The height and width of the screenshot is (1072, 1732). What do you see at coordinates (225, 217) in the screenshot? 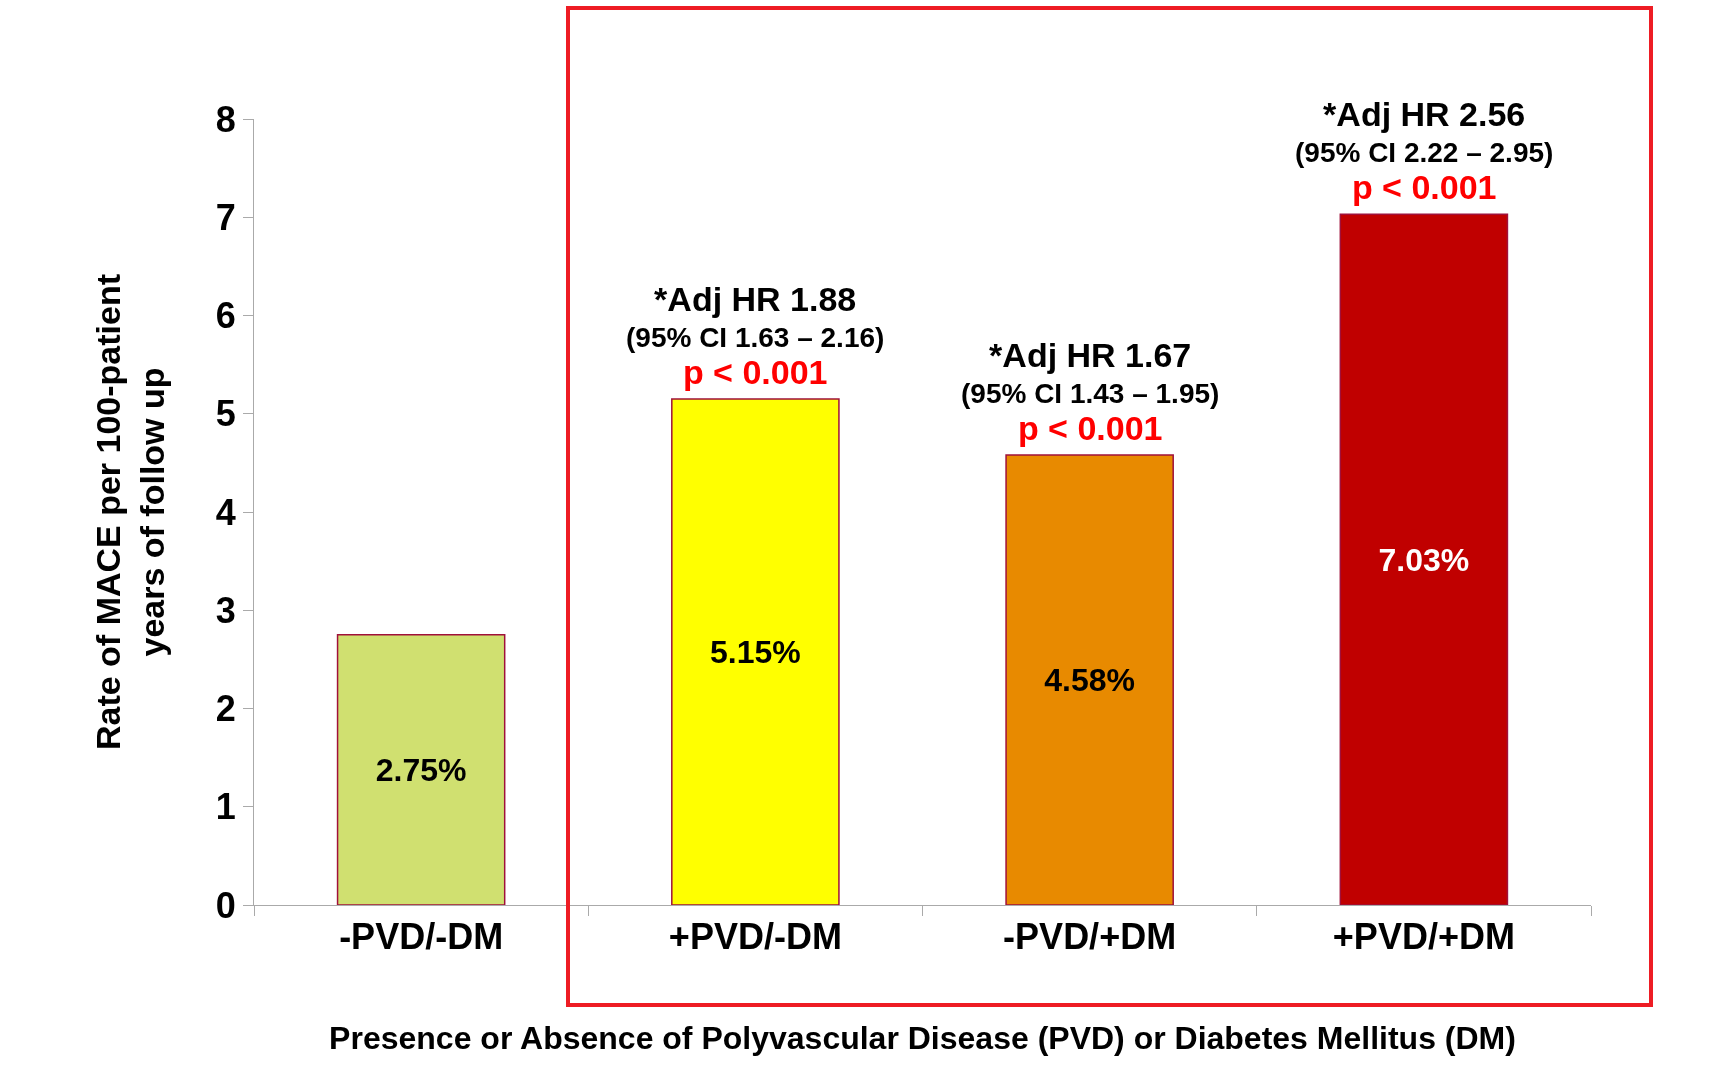
I see `y-tick-label: 7` at bounding box center [225, 217].